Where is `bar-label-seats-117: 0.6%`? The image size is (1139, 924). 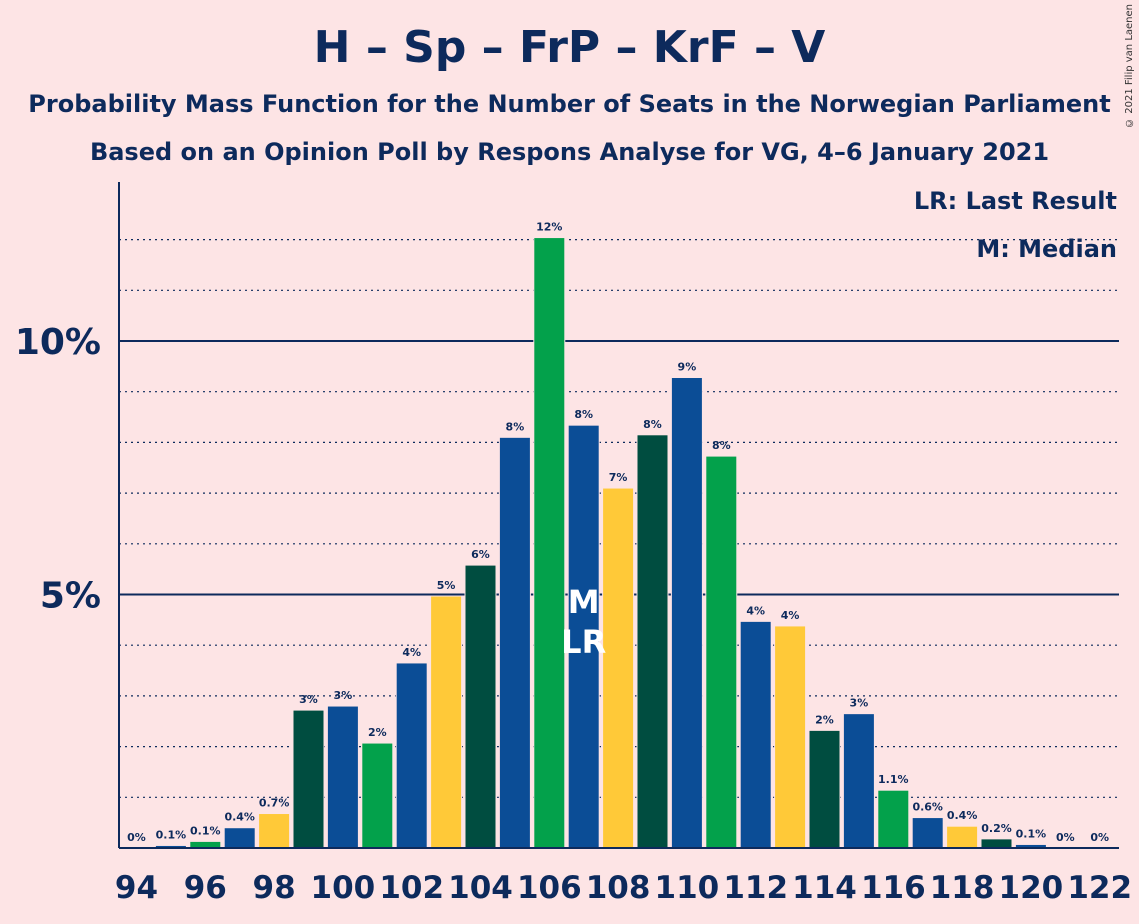
bar-label-seats-117: 0.6% is located at coordinates (927, 807).